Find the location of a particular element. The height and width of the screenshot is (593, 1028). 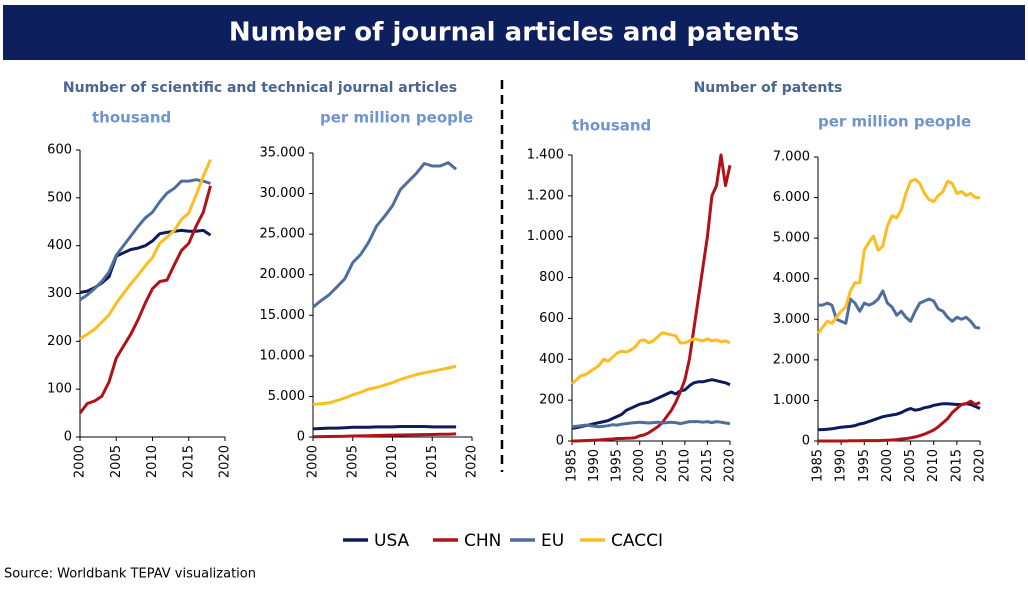

y-tick-label: 500 is located at coordinates (59, 197).